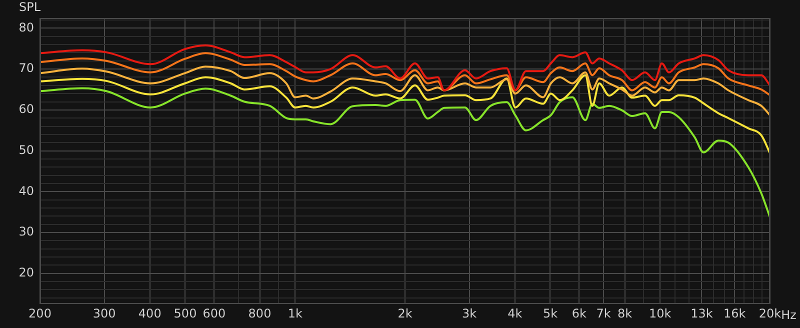 The height and width of the screenshot is (328, 800). What do you see at coordinates (469, 313) in the screenshot?
I see `x-tick-label: 3k` at bounding box center [469, 313].